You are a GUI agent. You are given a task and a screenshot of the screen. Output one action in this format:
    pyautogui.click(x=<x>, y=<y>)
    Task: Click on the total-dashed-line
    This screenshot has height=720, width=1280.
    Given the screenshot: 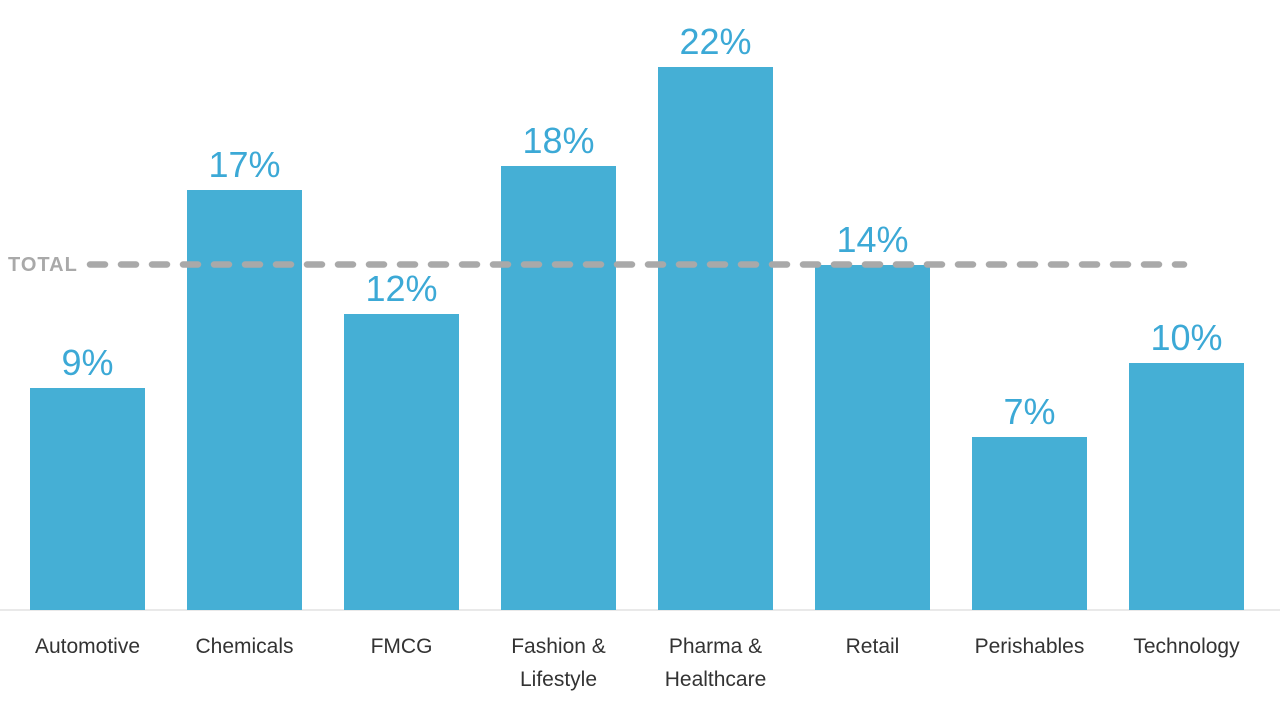 What is the action you would take?
    pyautogui.click(x=637, y=264)
    